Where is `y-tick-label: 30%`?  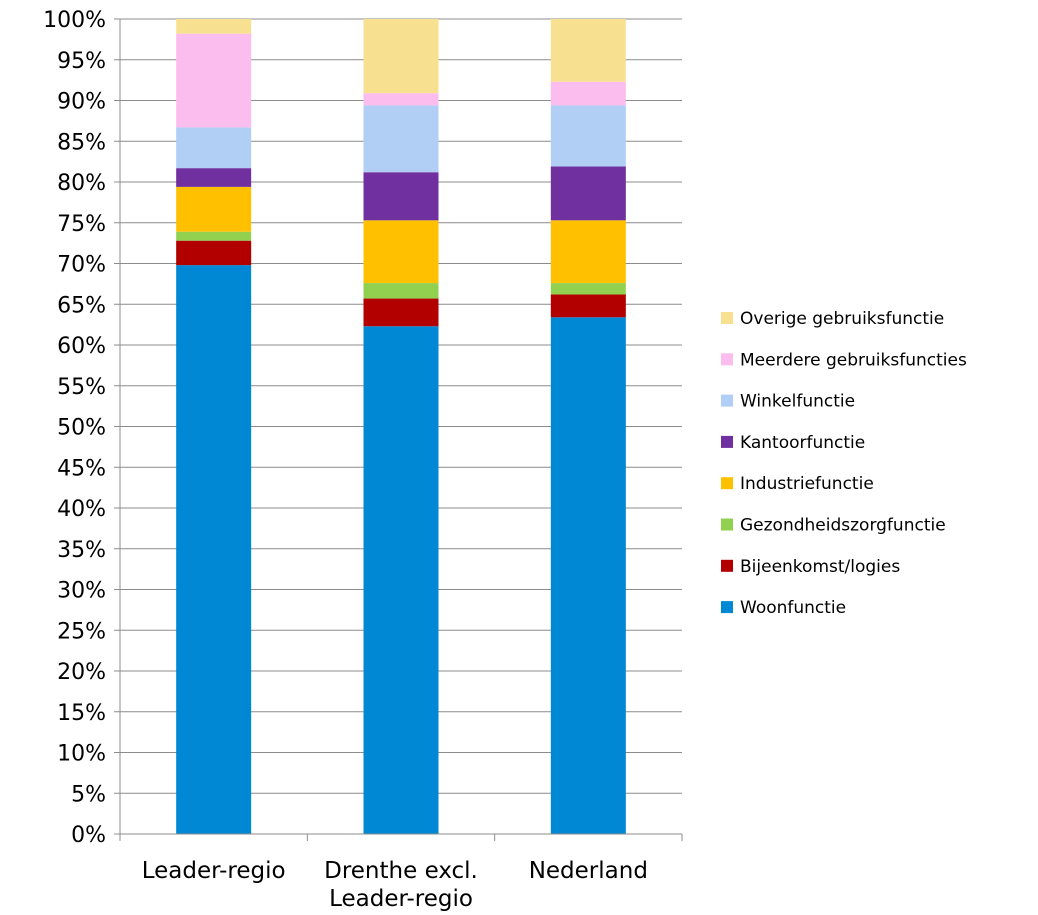
y-tick-label: 30% is located at coordinates (81, 591).